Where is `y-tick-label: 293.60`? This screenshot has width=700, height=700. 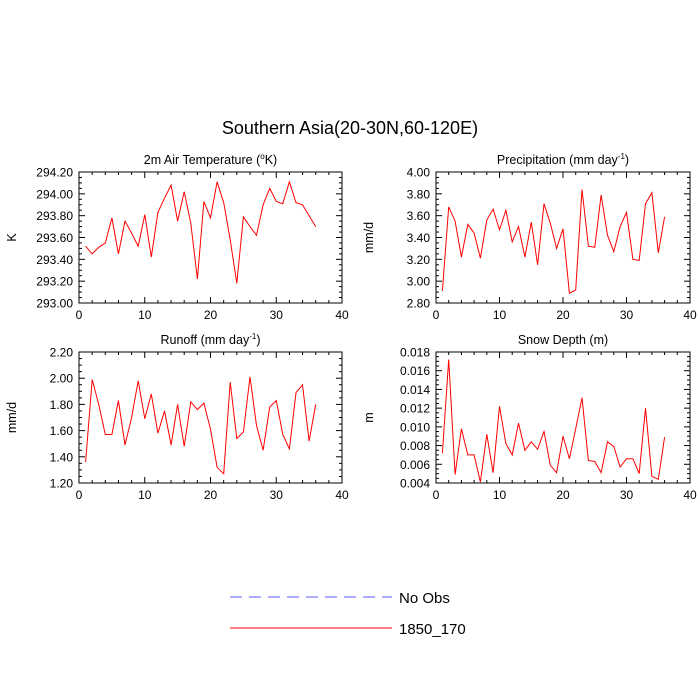
y-tick-label: 293.60 is located at coordinates (54, 238).